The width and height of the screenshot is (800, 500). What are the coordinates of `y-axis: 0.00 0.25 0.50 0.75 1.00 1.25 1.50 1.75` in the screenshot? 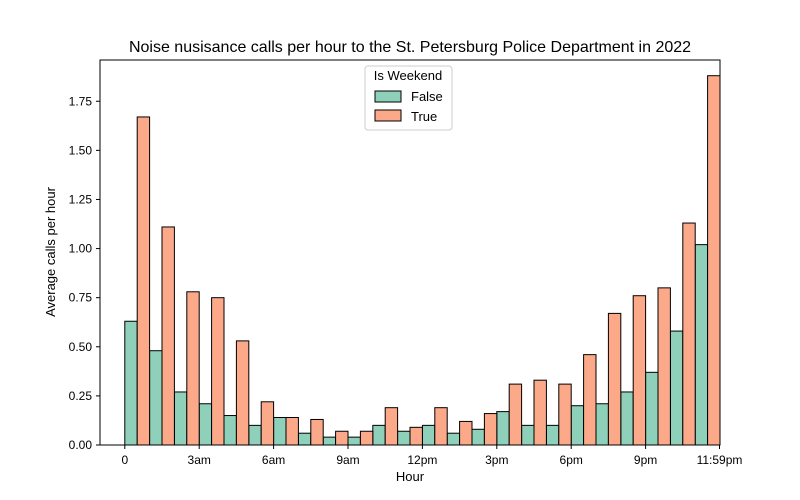 It's located at (84, 273).